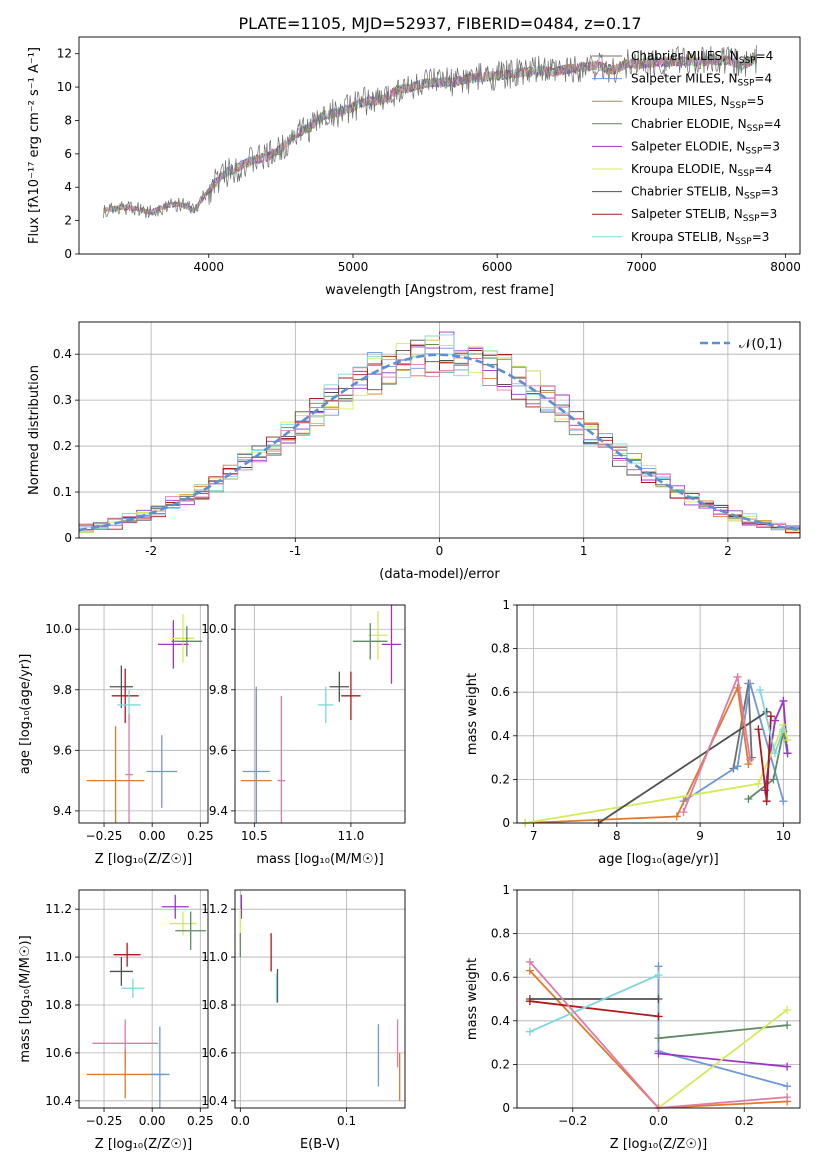  What do you see at coordinates (214, 1053) in the screenshot?
I see `y-tick-label: 10.6` at bounding box center [214, 1053].